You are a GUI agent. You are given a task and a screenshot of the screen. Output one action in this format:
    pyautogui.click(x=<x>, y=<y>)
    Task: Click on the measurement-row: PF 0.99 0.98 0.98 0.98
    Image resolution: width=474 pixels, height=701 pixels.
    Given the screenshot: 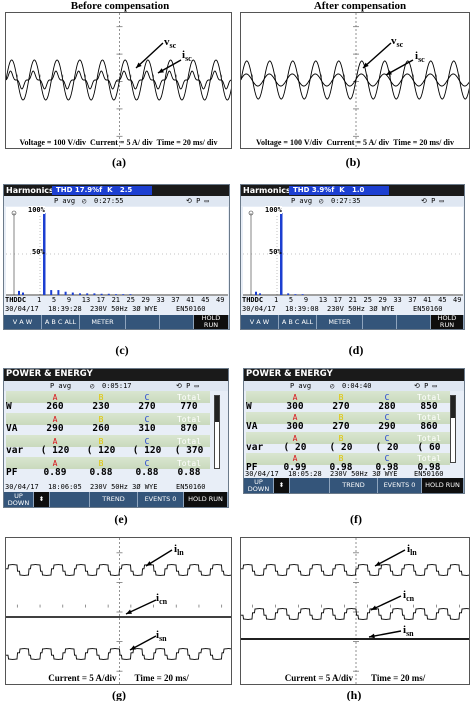 What is the action you would take?
    pyautogui.click(x=348, y=468)
    